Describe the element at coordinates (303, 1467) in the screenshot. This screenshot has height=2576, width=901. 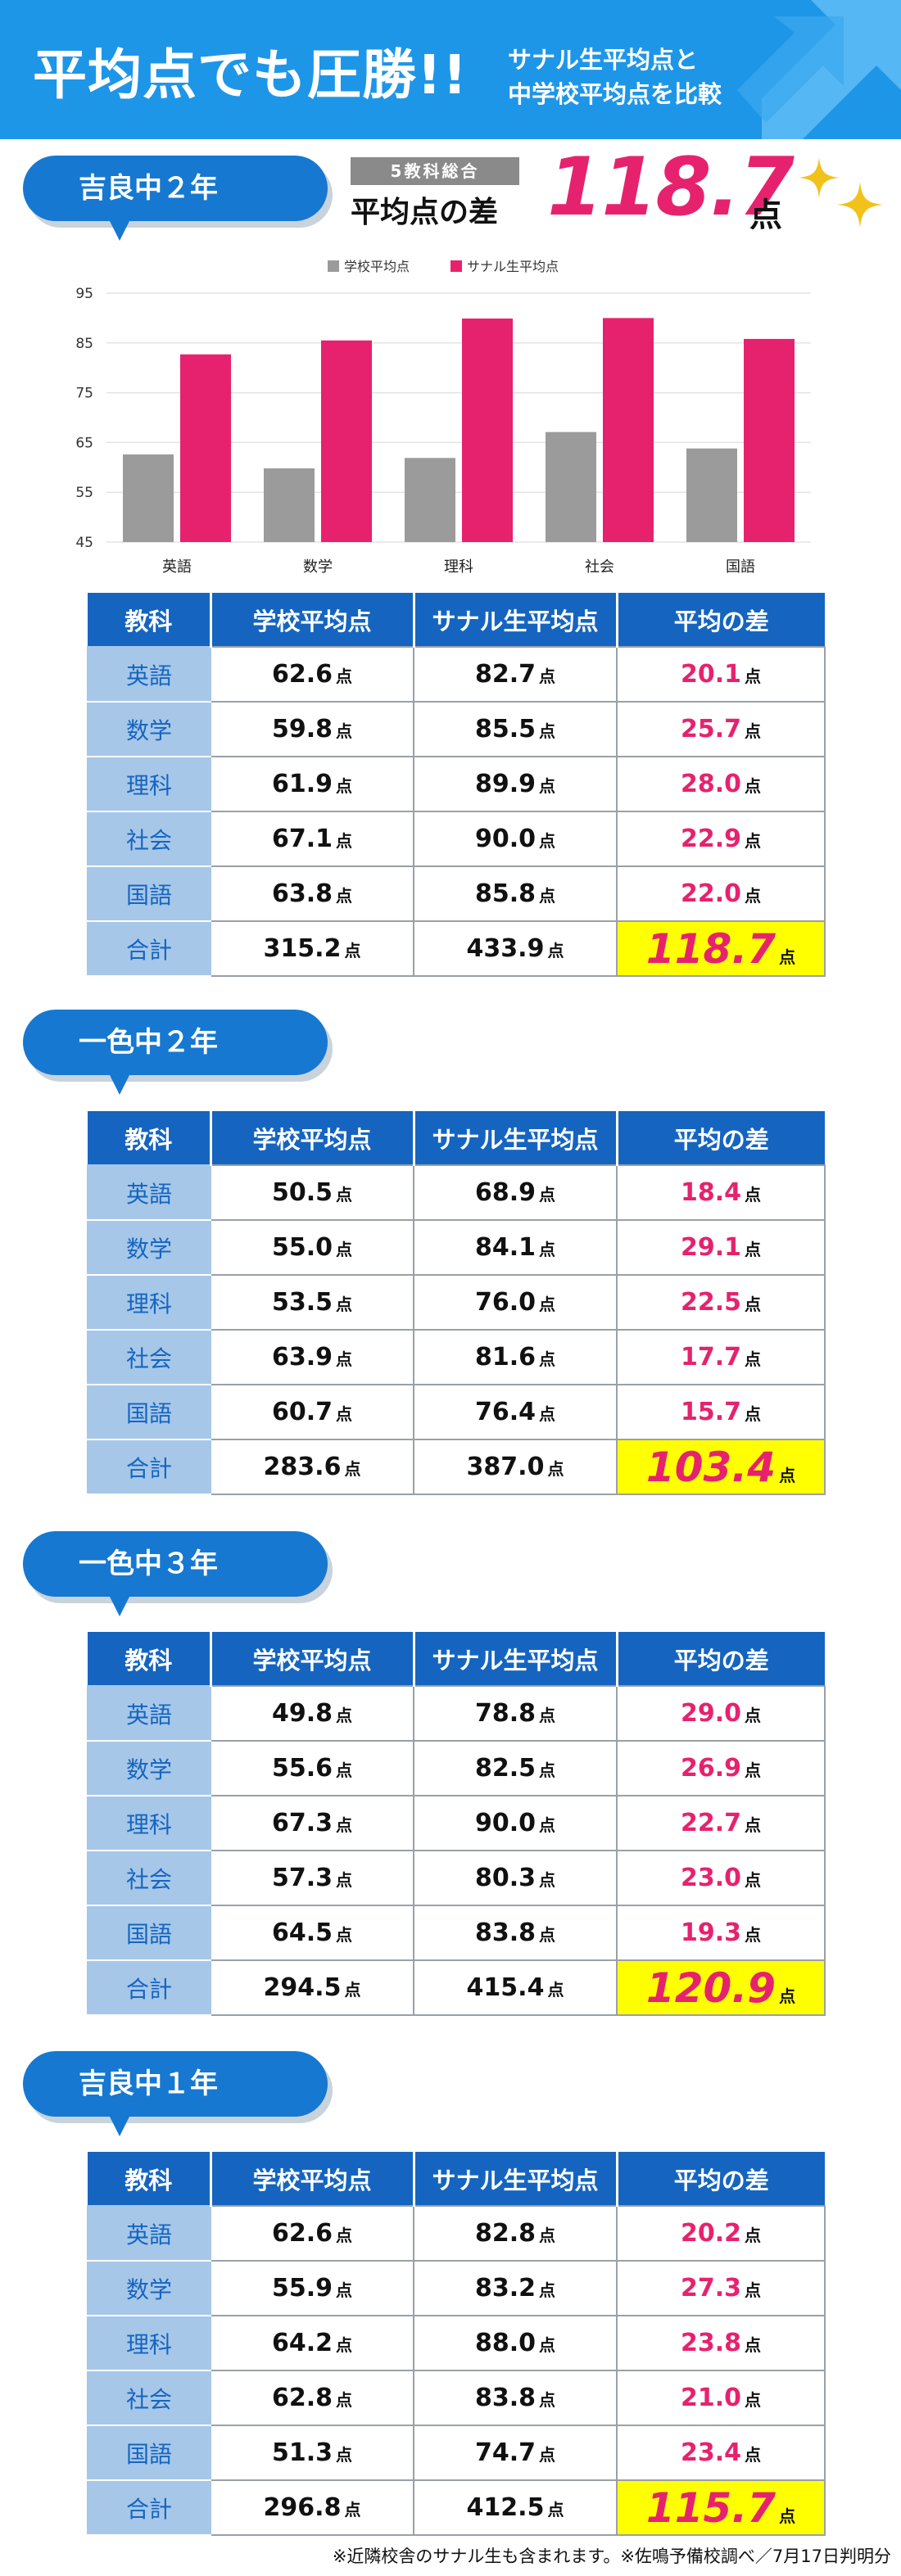
I see `school-value: 283.6` at that location.